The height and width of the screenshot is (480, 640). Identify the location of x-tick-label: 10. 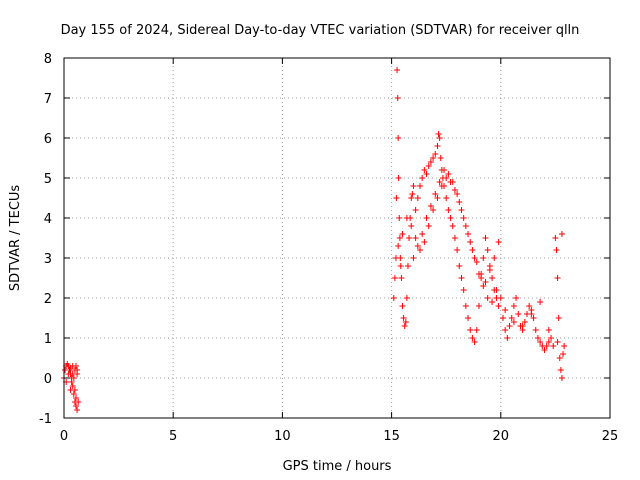
(282, 436).